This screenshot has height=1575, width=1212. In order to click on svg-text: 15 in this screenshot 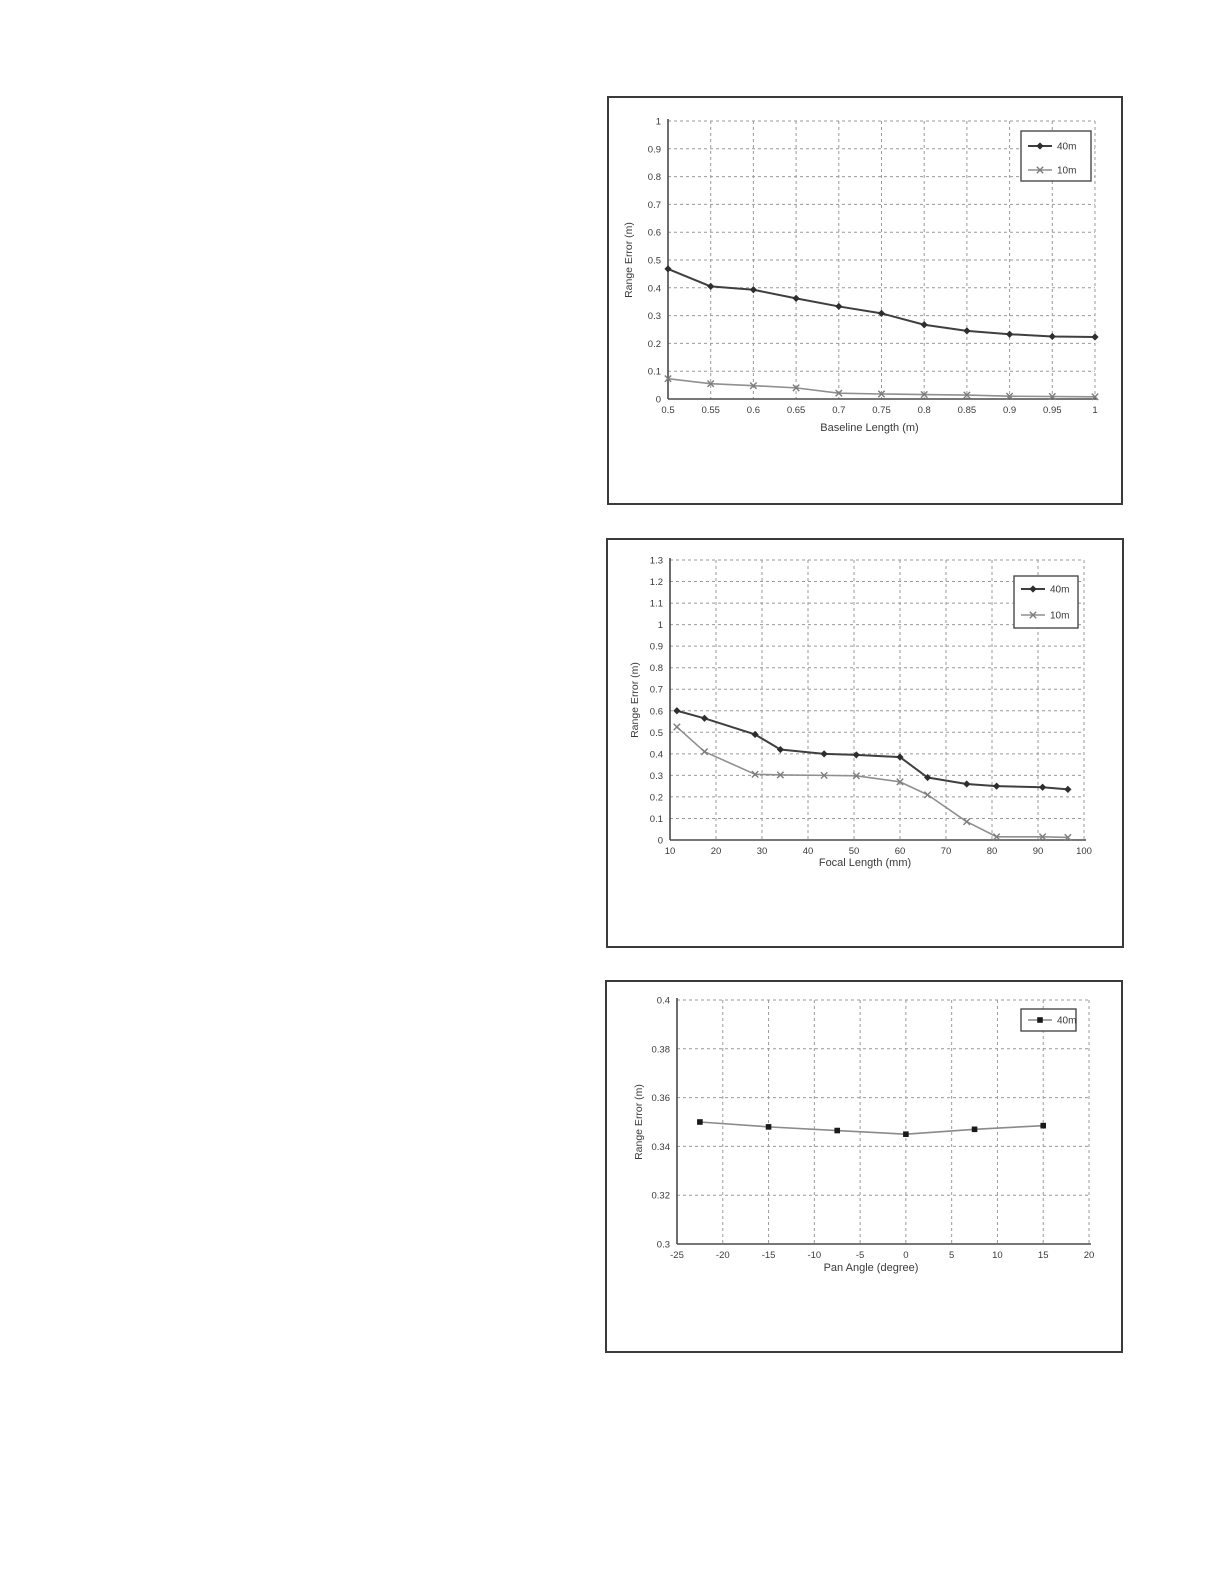, I will do `click(1043, 1255)`.